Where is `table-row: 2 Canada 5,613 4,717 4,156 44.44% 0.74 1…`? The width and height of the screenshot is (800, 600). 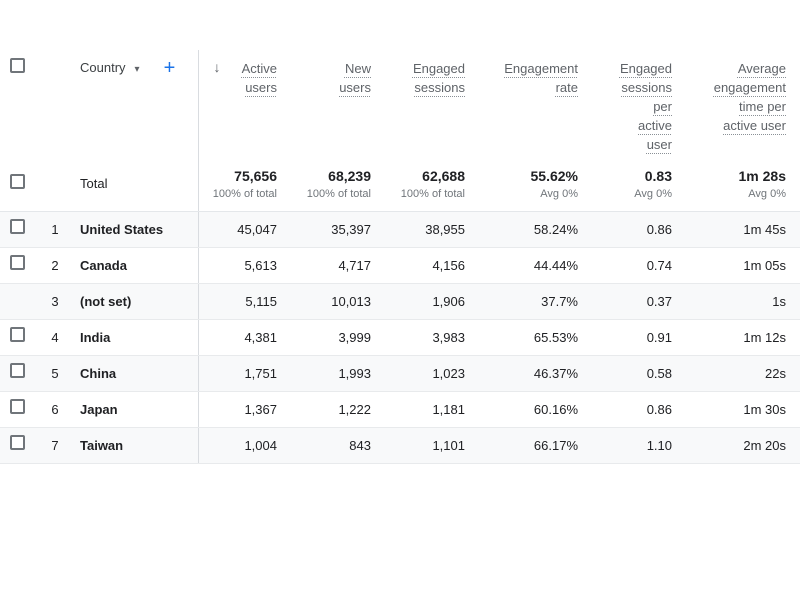
table-row: 2 Canada 5,613 4,717 4,156 44.44% 0.74 1… is located at coordinates (400, 265).